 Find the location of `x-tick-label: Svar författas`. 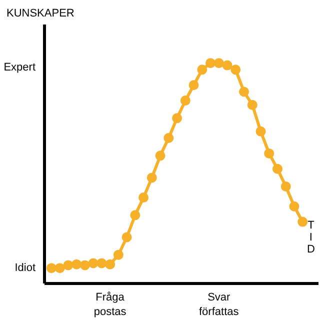

x-tick-label: Svar författas is located at coordinates (219, 305).